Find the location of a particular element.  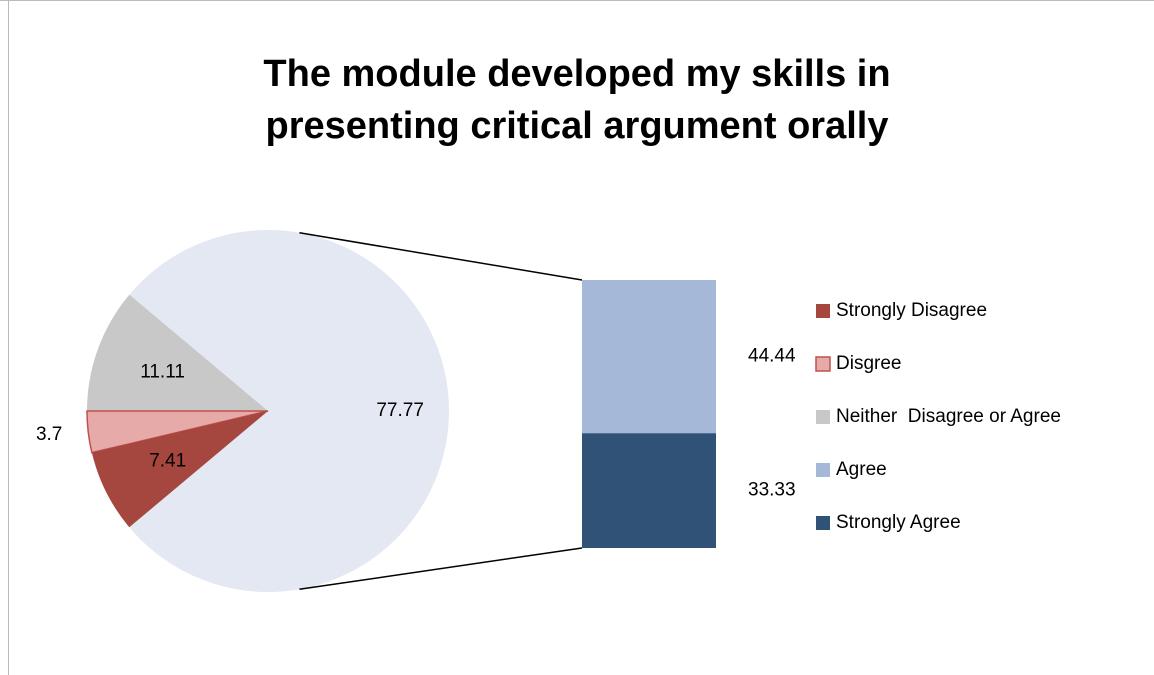

pie-slice-other is located at coordinates (289, 410).